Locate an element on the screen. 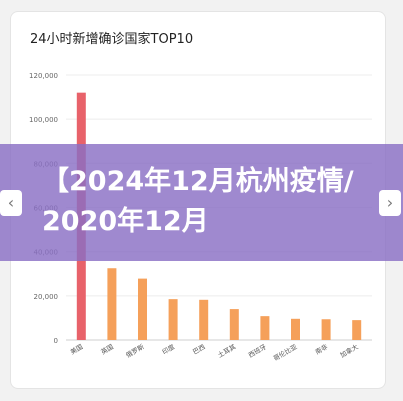 This screenshot has height=401, width=403. x-tick-label: 巴西 is located at coordinates (199, 350).